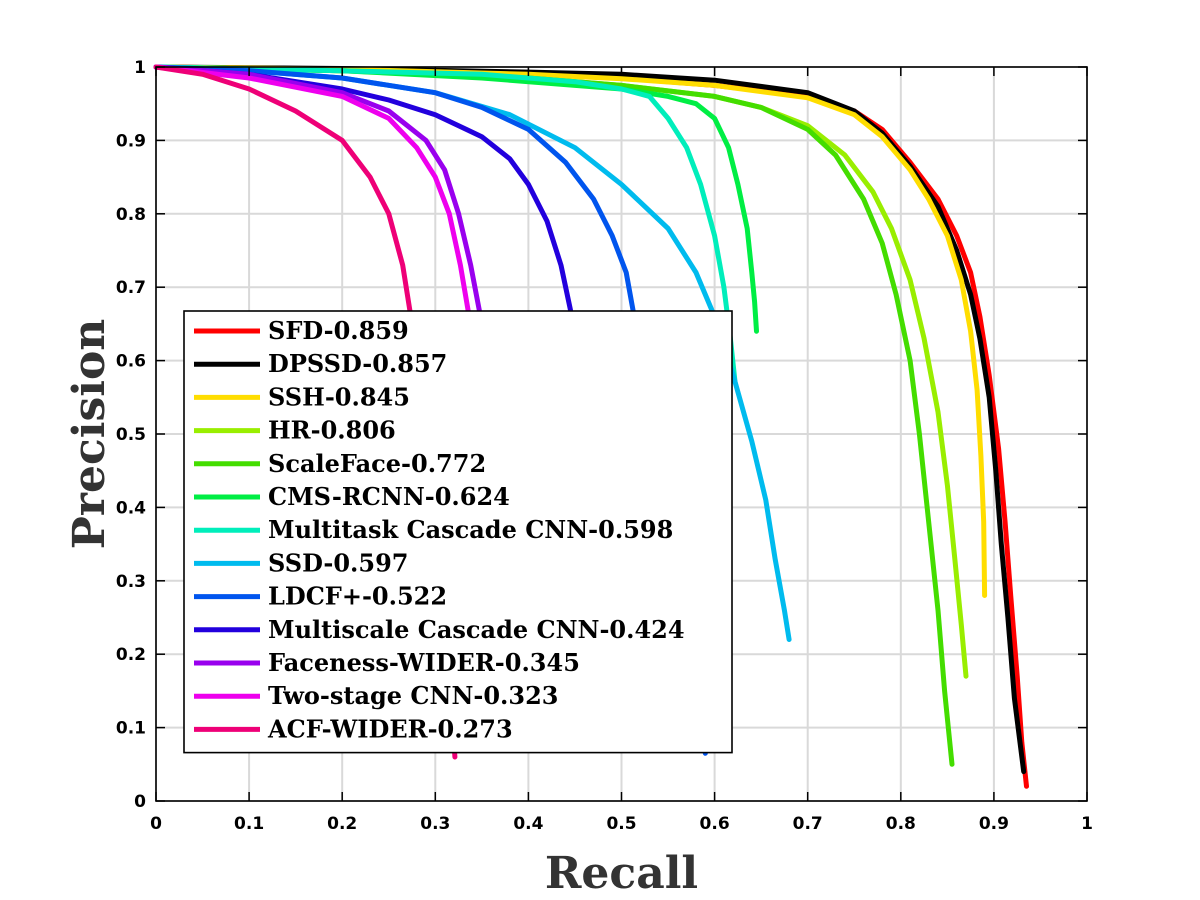 The height and width of the screenshot is (900, 1200). I want to click on y-axis-title: Precision, so click(89, 434).